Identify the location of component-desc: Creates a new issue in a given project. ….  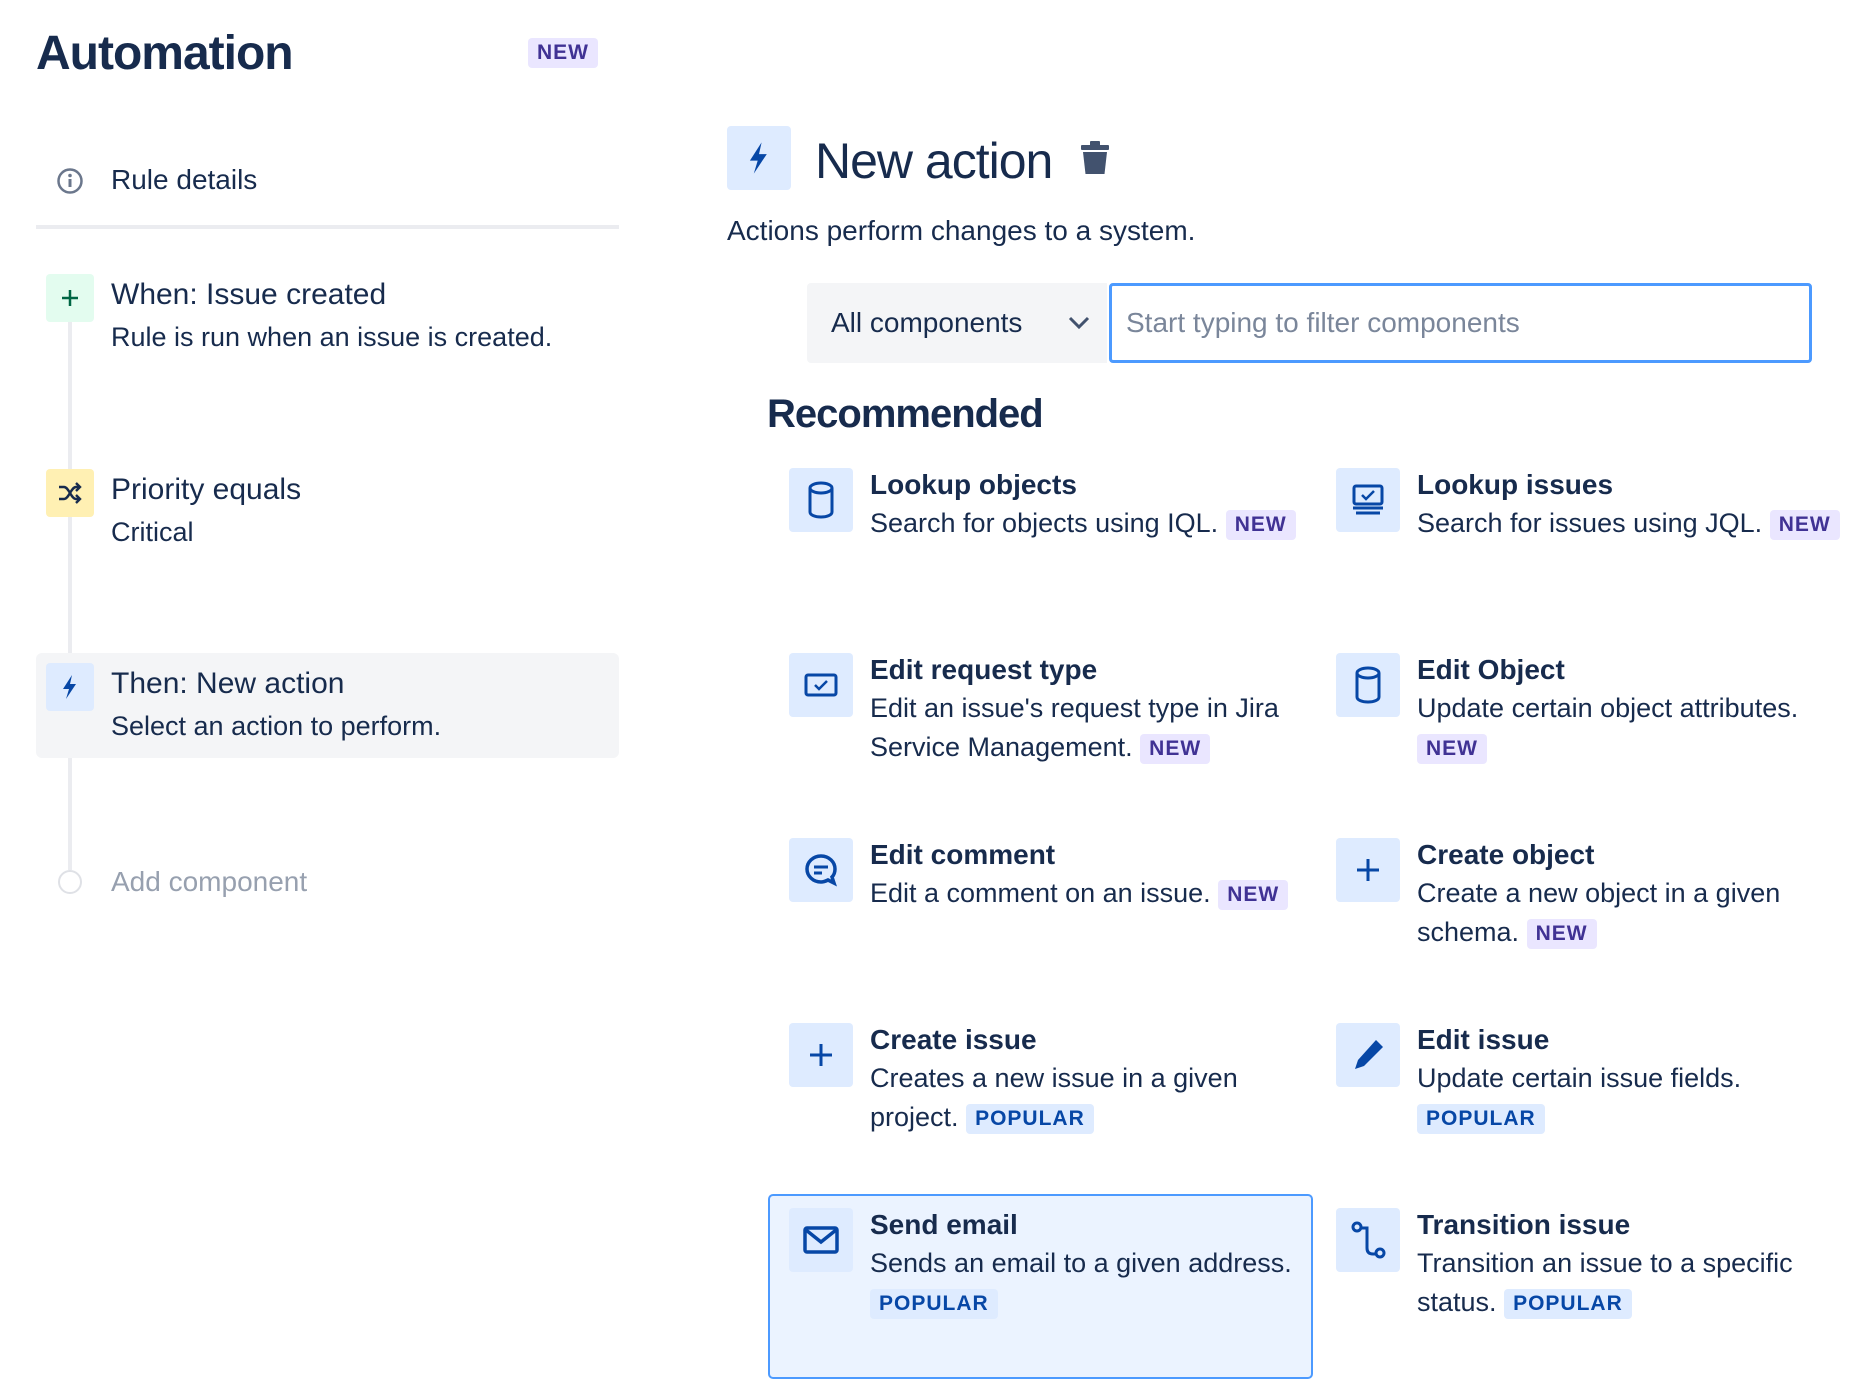
(1085, 1098).